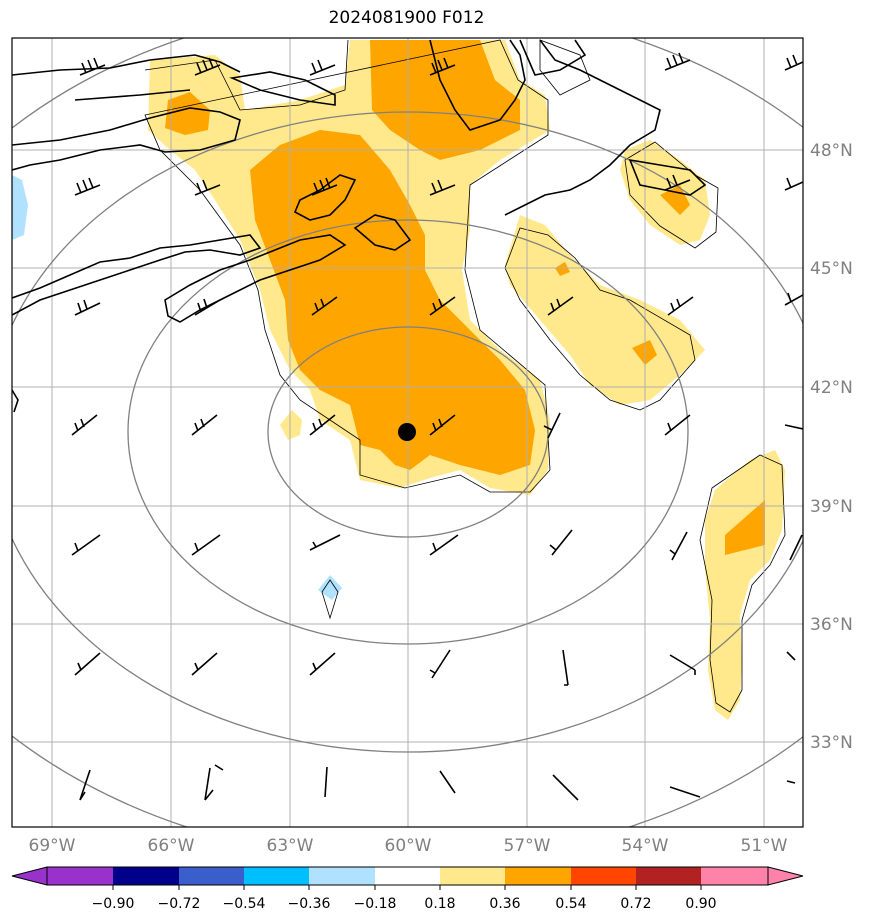  I want to click on lon-label: 57°W, so click(527, 846).